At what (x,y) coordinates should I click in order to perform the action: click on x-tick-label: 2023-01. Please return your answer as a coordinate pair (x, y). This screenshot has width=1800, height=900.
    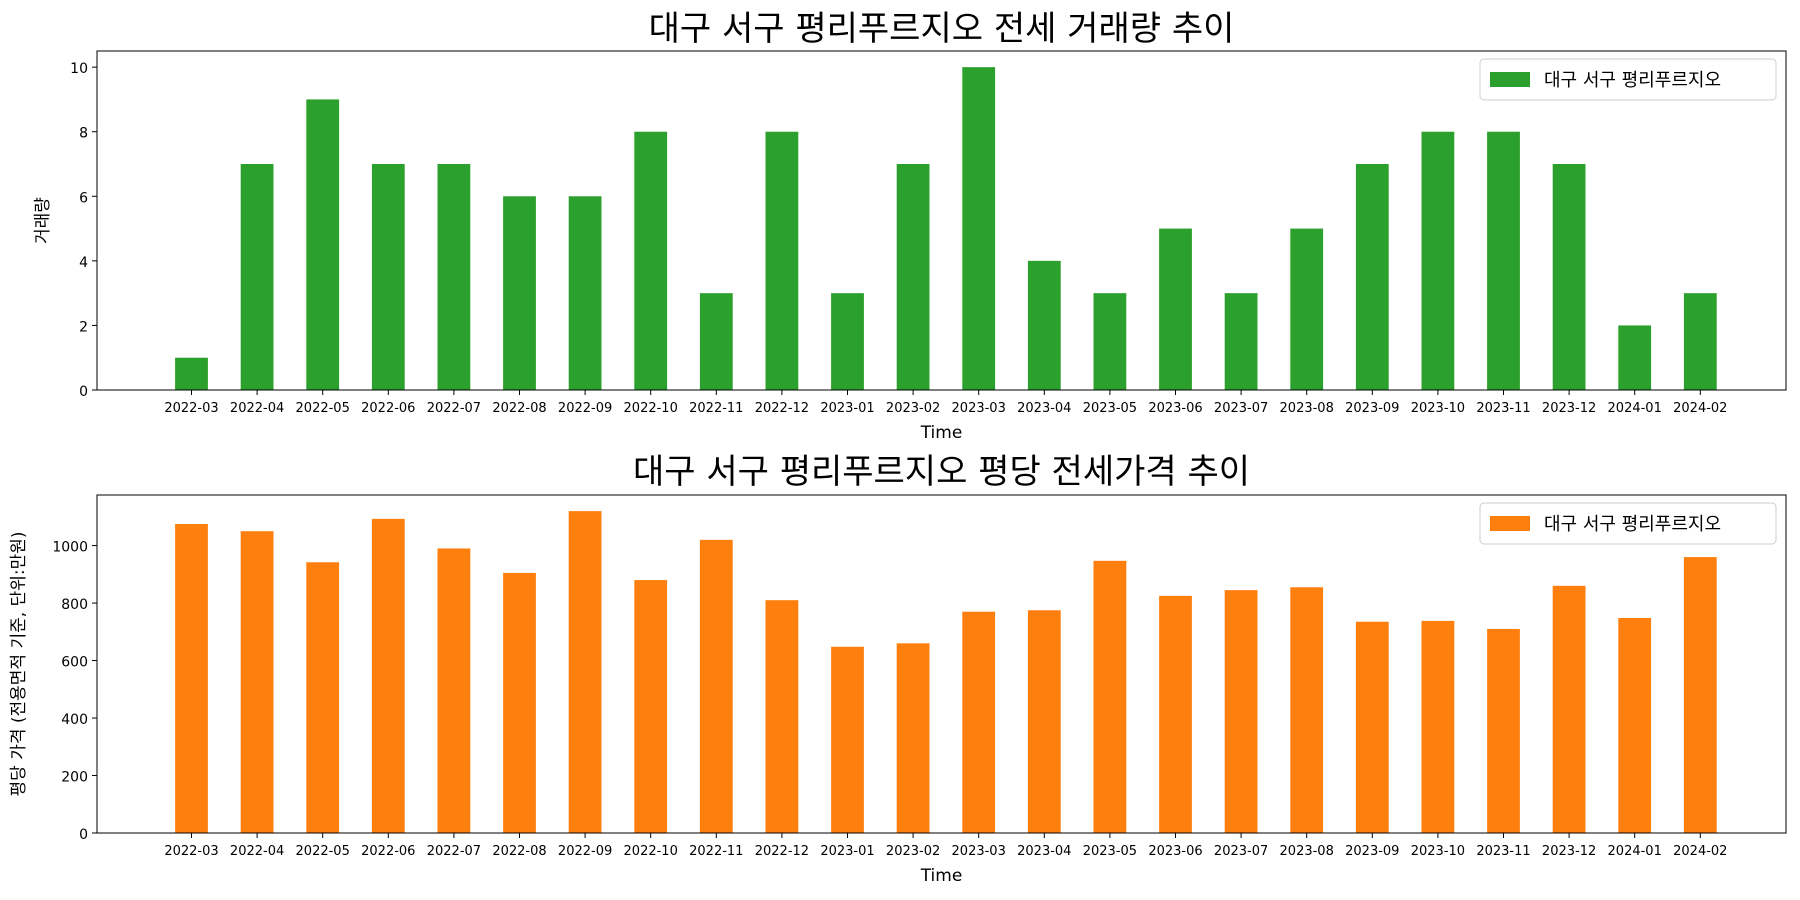
    Looking at the image, I should click on (847, 851).